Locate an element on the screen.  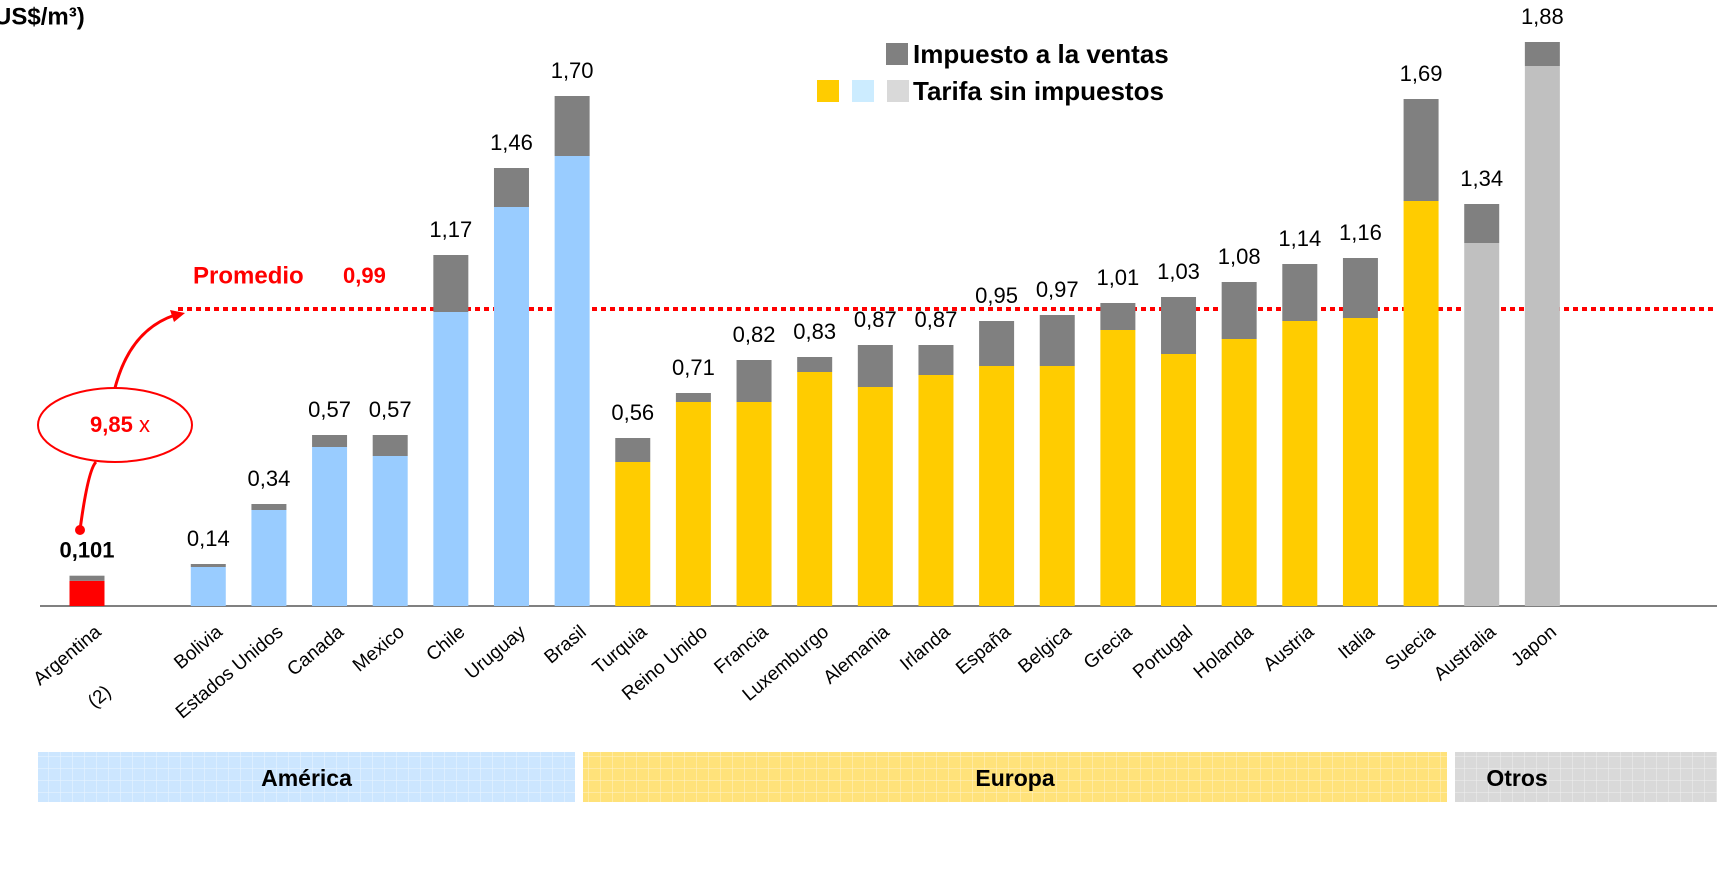
region-label: Europa is located at coordinates (1014, 778).